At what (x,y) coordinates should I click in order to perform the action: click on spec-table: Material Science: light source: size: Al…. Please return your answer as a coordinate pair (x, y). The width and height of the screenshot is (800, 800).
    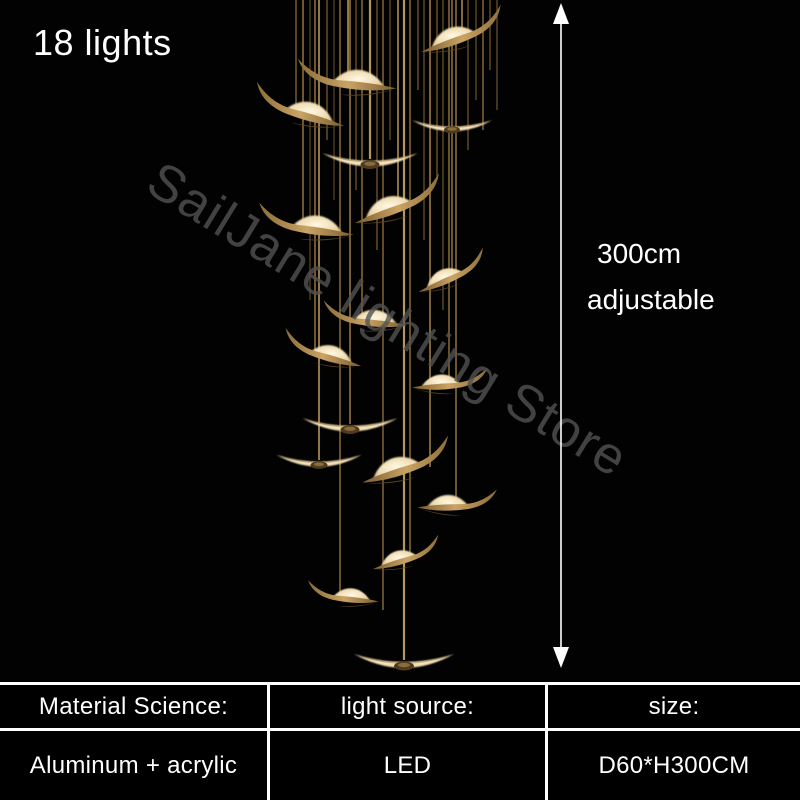
    Looking at the image, I should click on (400, 741).